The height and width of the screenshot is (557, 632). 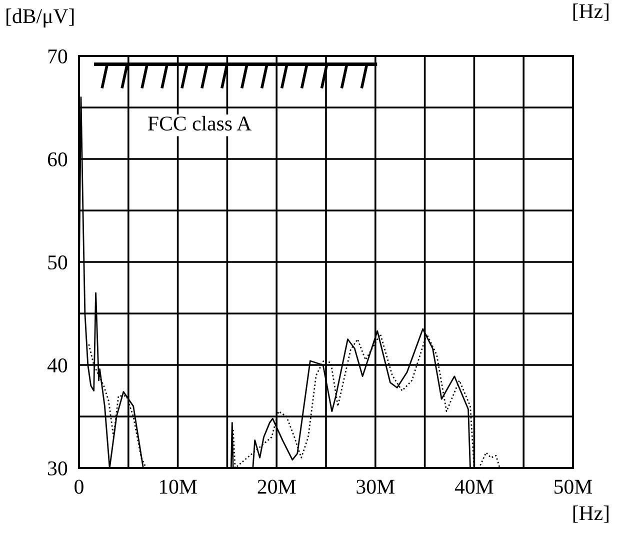 What do you see at coordinates (79, 487) in the screenshot?
I see `x-tick-label: 0` at bounding box center [79, 487].